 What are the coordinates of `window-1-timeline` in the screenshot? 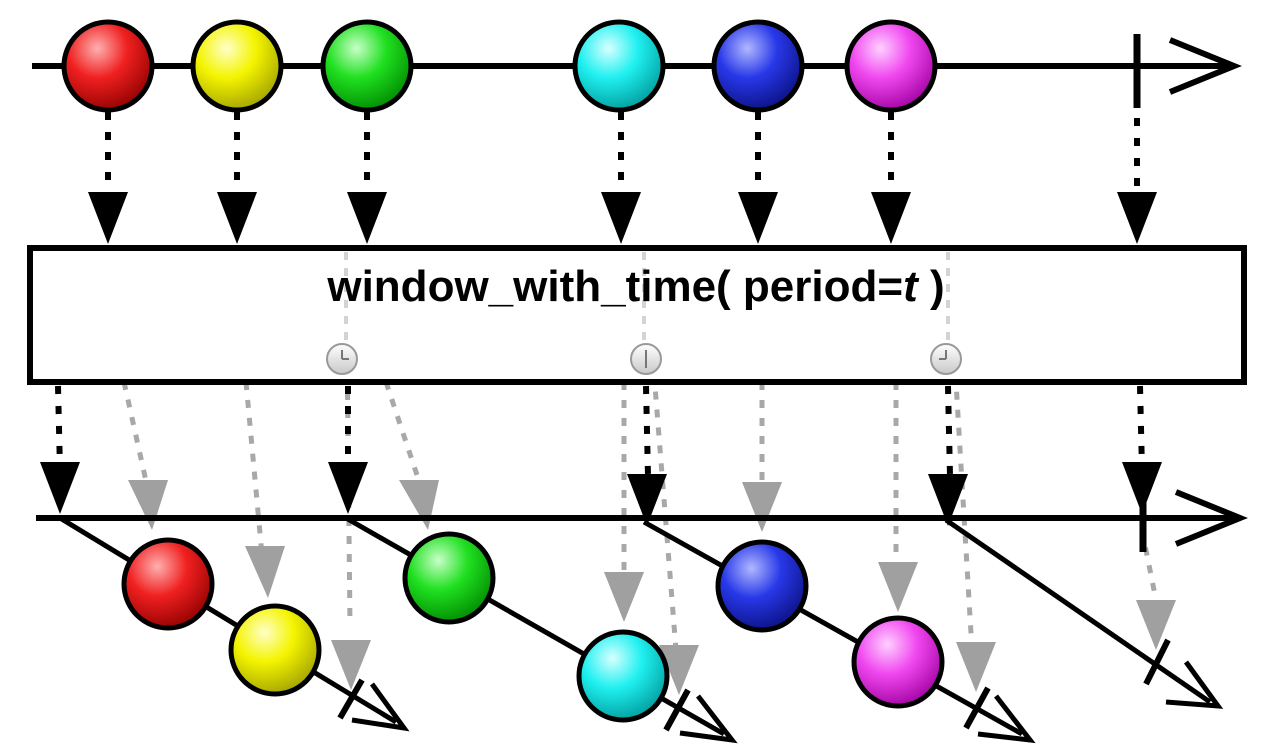 It's located at (228, 620).